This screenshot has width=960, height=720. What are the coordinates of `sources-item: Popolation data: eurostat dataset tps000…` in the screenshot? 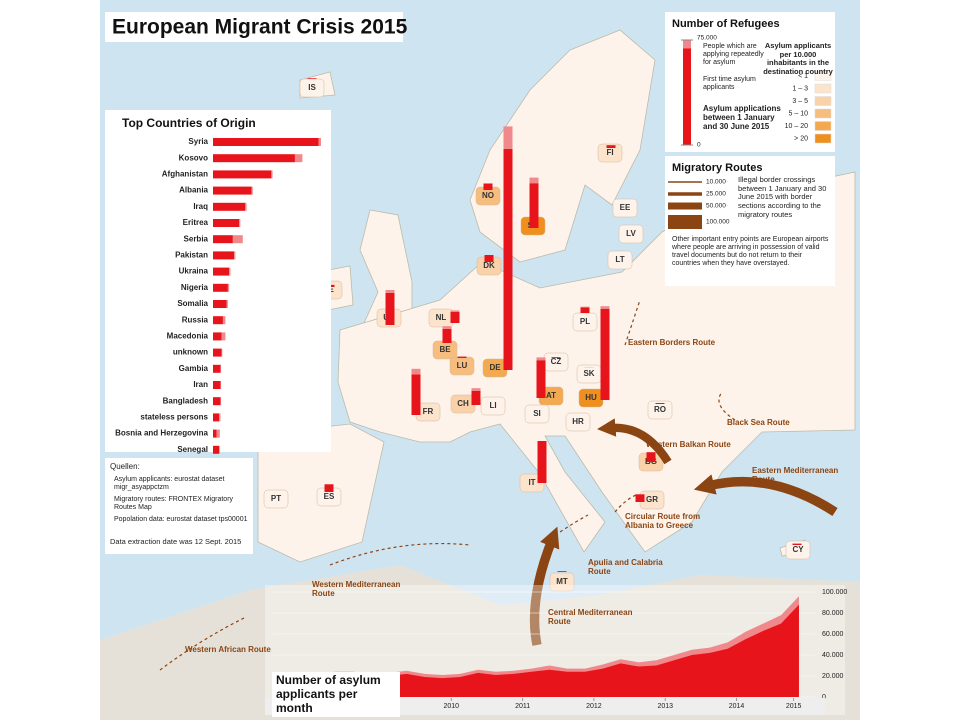 It's located at (181, 519).